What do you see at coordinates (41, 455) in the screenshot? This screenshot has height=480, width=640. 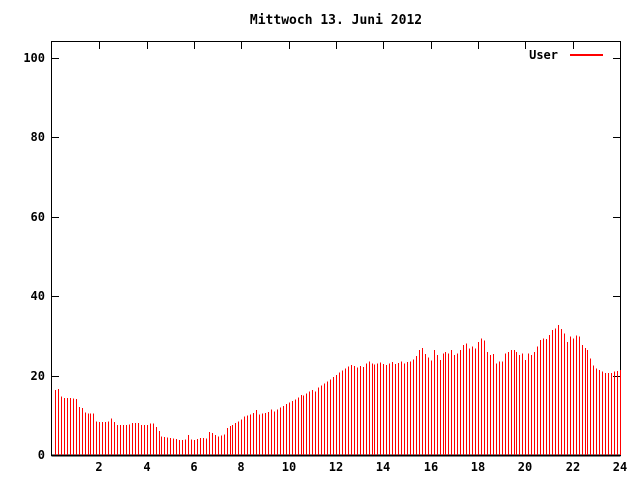 I see `y-tick-label-0: 0` at bounding box center [41, 455].